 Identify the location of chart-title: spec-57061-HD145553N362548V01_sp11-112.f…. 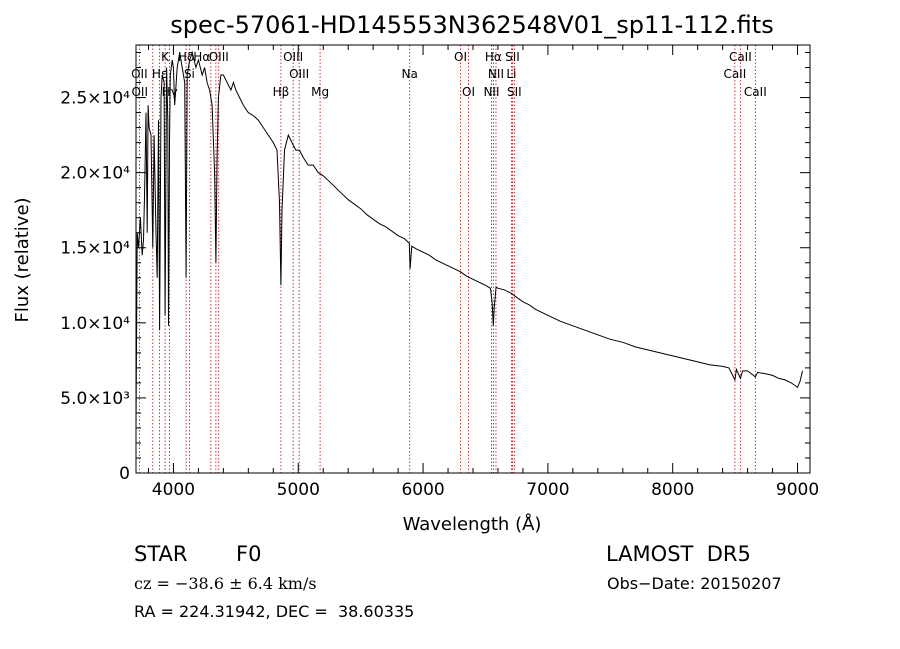
(471, 25).